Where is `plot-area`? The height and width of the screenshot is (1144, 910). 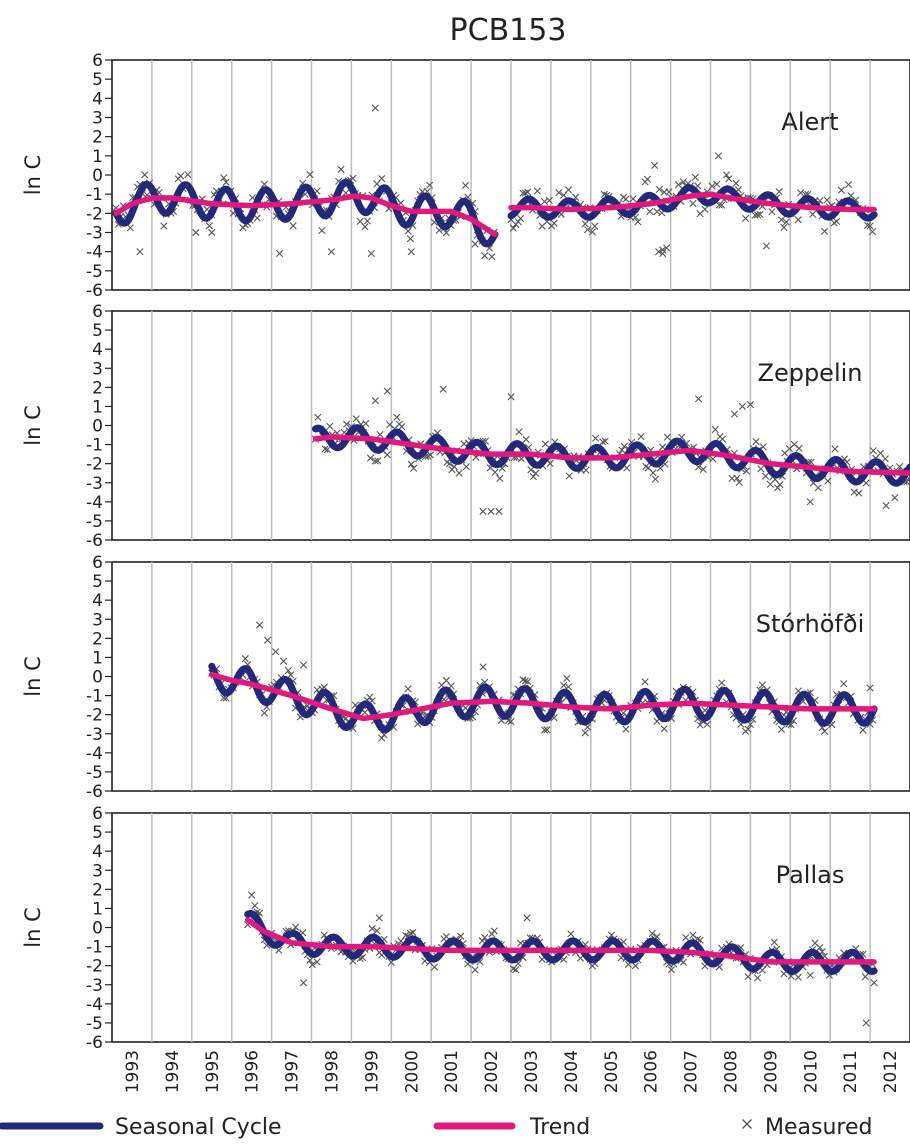 plot-area is located at coordinates (610, 450).